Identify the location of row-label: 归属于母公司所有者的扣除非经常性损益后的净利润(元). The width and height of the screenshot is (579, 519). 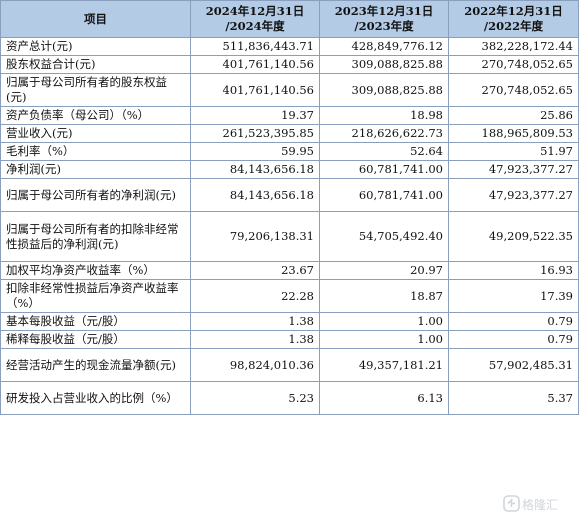
(95, 236).